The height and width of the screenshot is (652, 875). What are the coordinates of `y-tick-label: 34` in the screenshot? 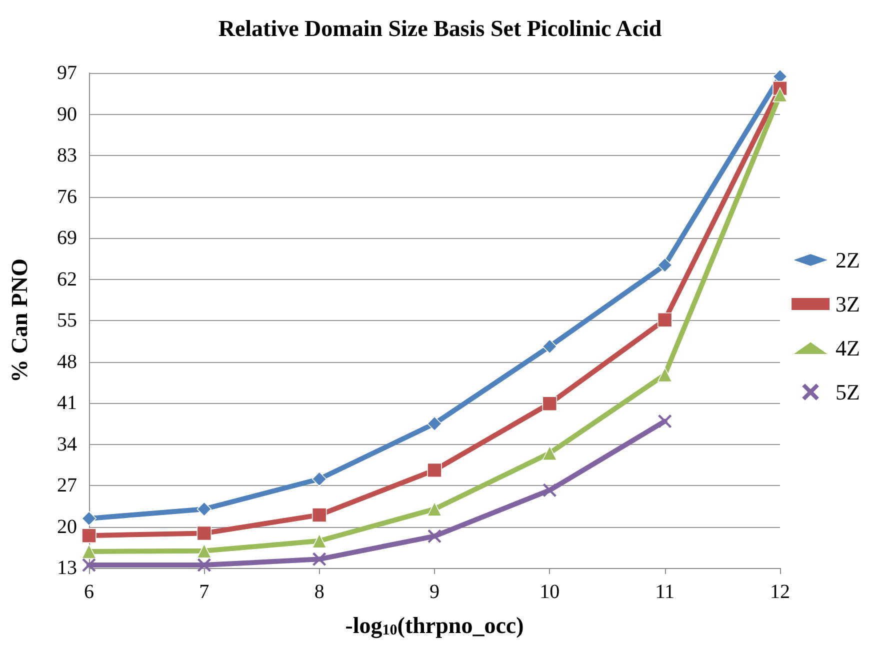 It's located at (67, 444).